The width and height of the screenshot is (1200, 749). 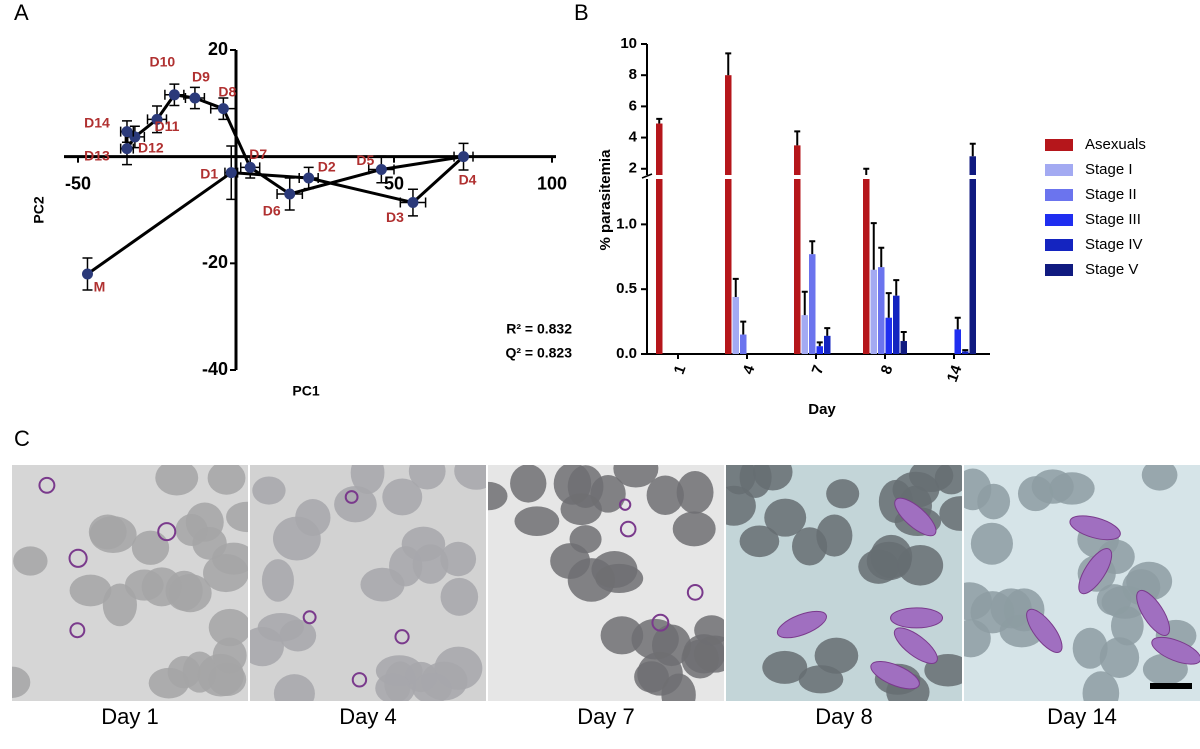 I want to click on legend-label: Stage III, so click(x=1113, y=219).